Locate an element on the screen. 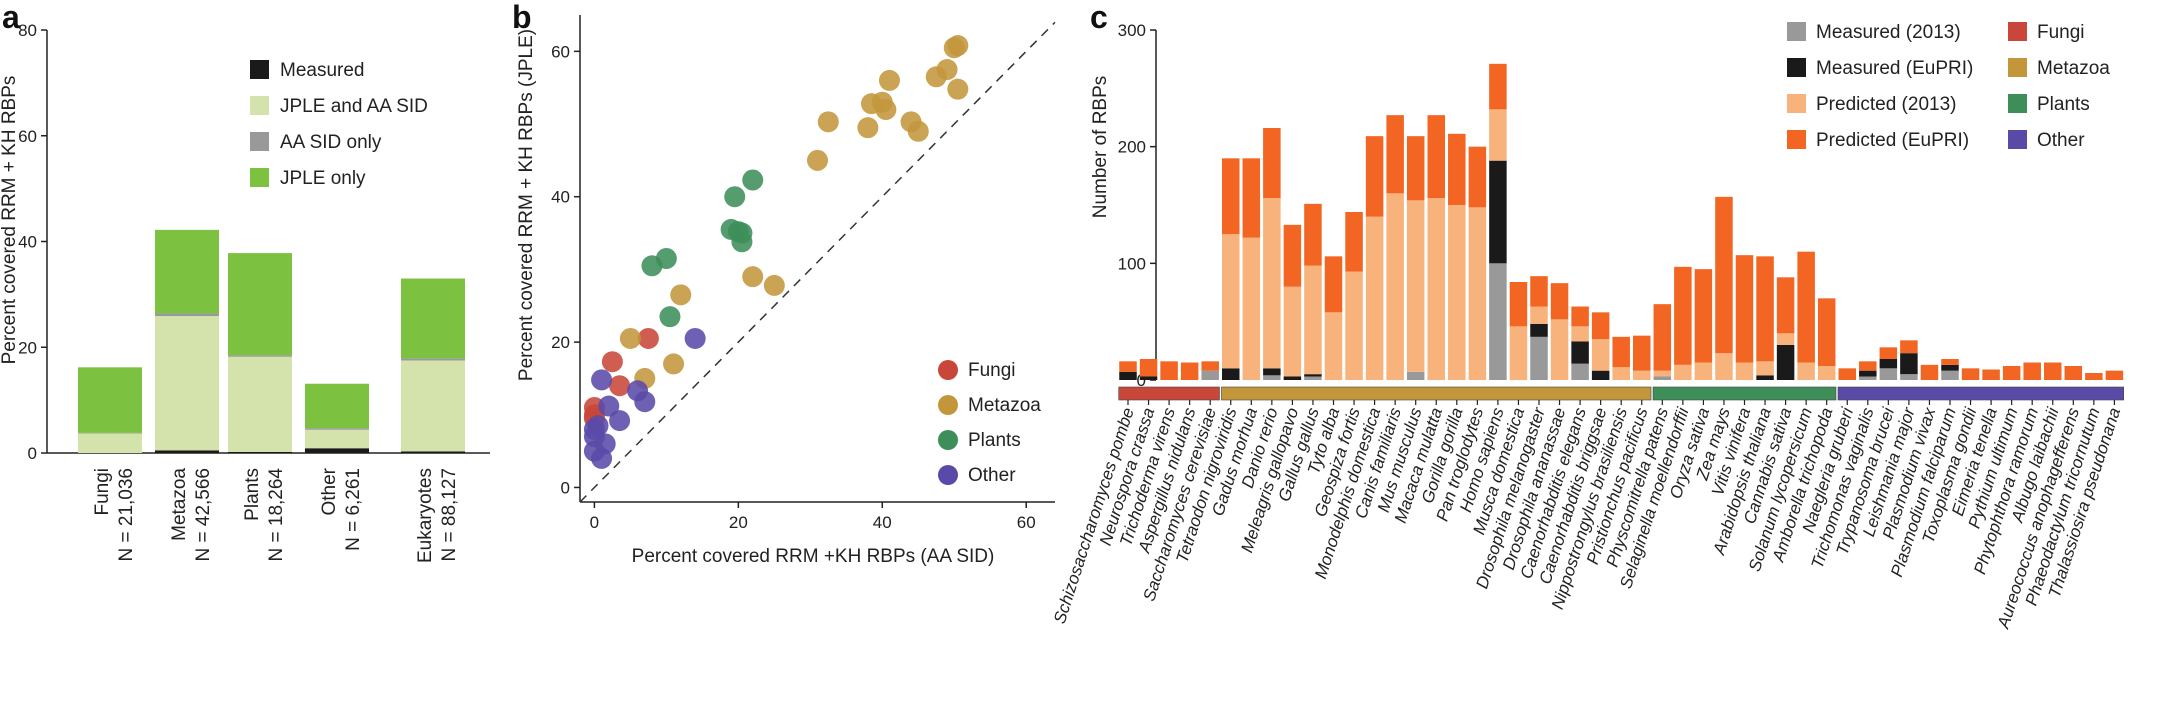  panel-a-y-axis-title: Percent covered RRM + KH RBPs is located at coordinates (10, 220).